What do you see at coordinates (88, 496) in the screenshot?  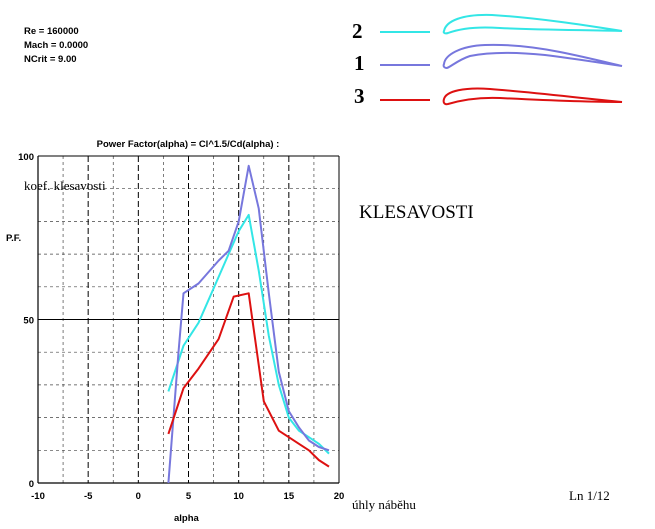 I see `x-tick-label: -5` at bounding box center [88, 496].